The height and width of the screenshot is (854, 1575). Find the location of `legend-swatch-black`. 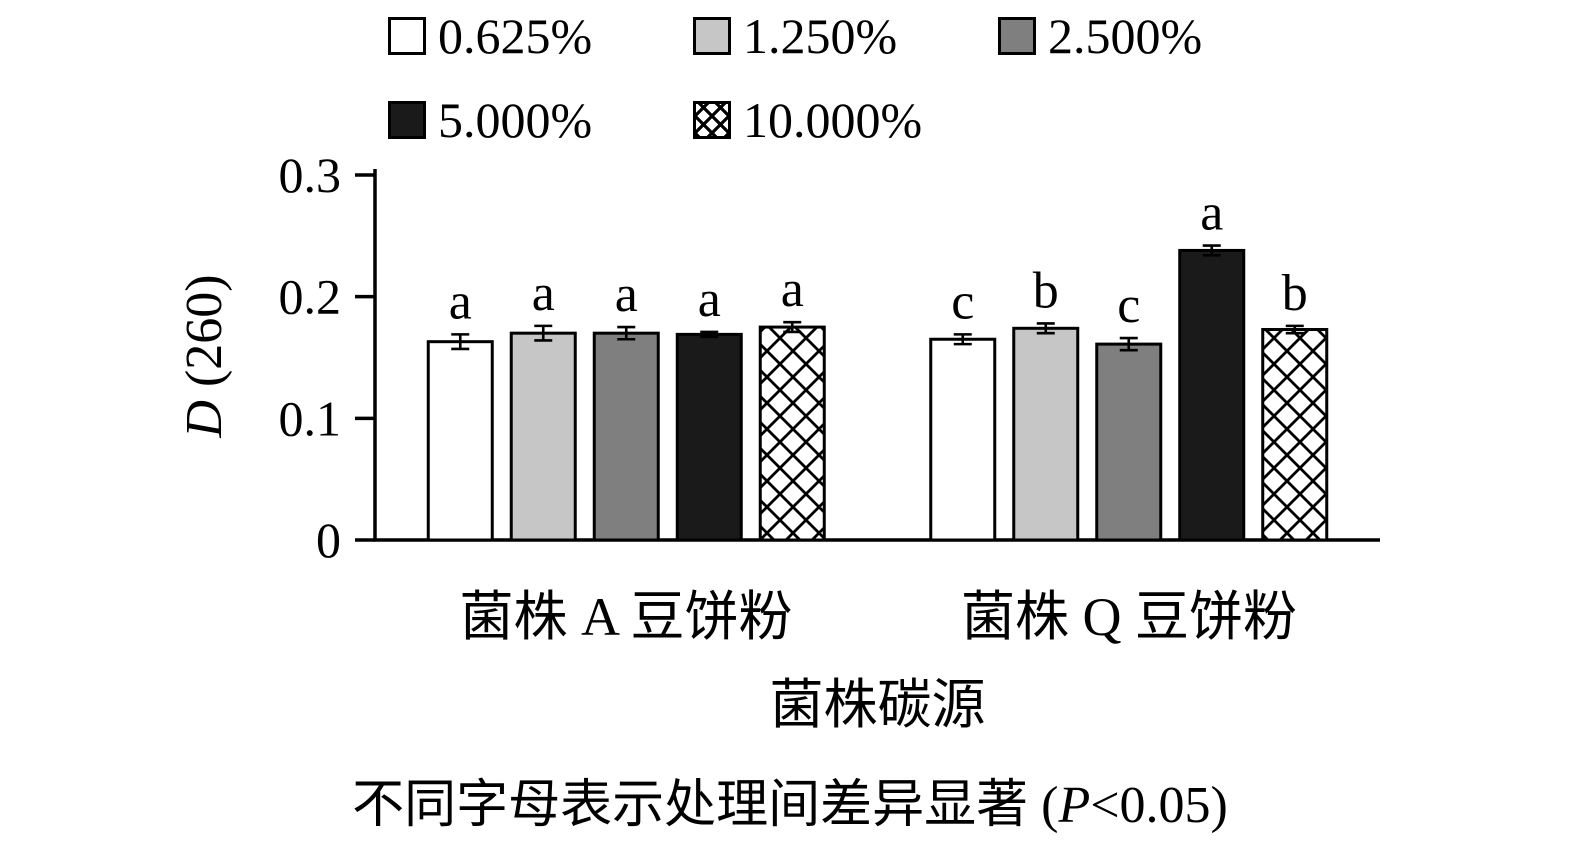

legend-swatch-black is located at coordinates (407, 120).